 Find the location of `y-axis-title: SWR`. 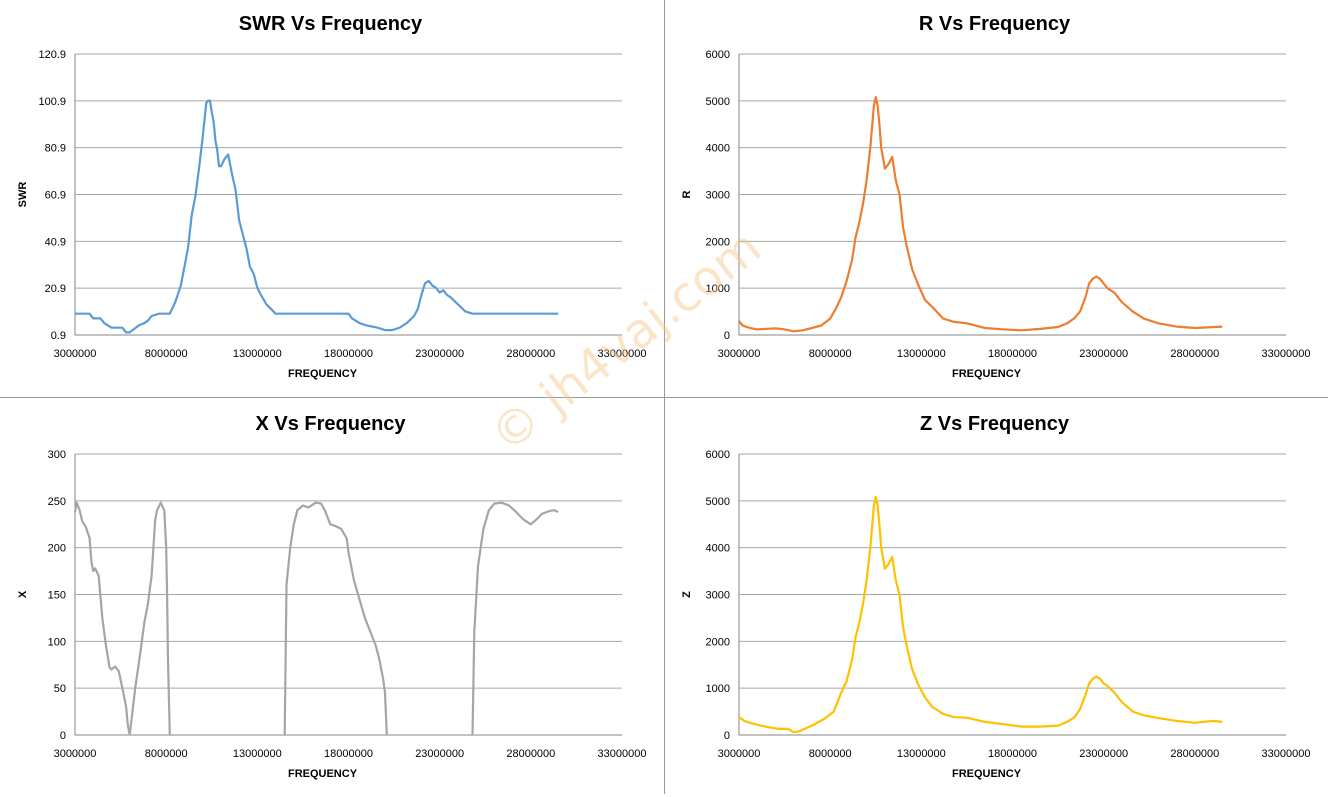

y-axis-title: SWR is located at coordinates (23, 195).